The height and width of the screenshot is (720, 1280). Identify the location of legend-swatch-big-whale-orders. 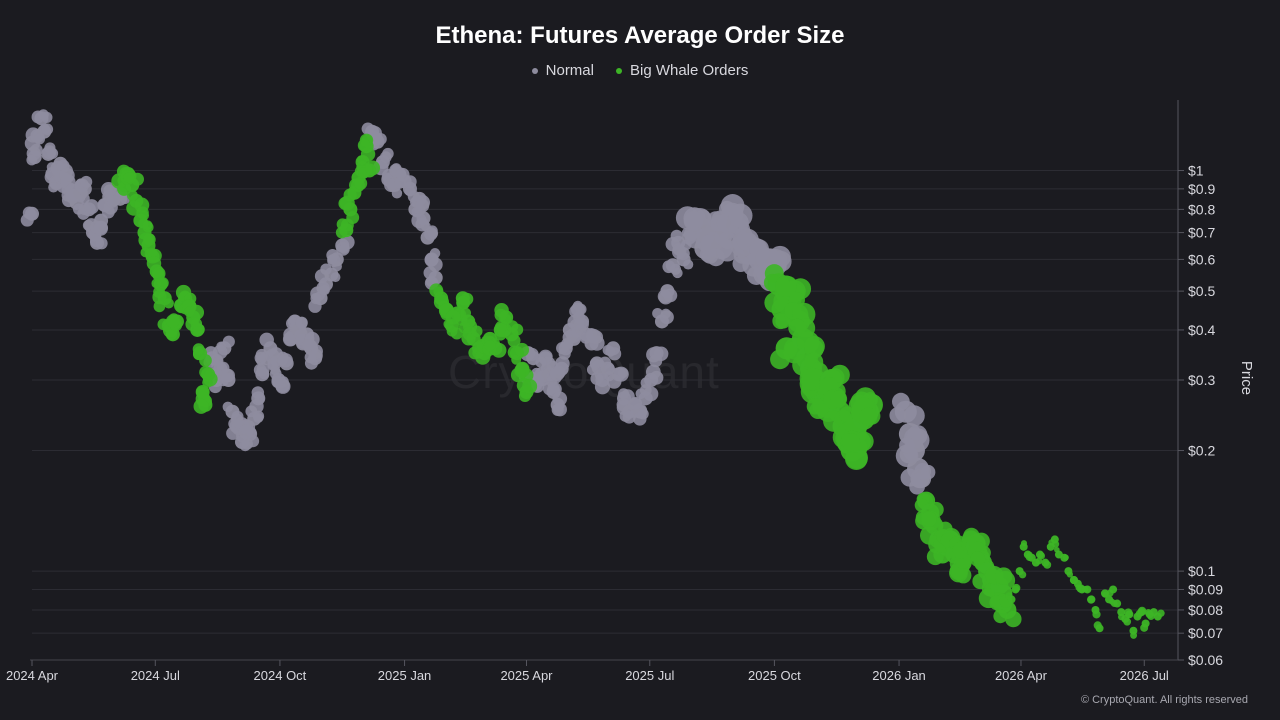
(618, 70).